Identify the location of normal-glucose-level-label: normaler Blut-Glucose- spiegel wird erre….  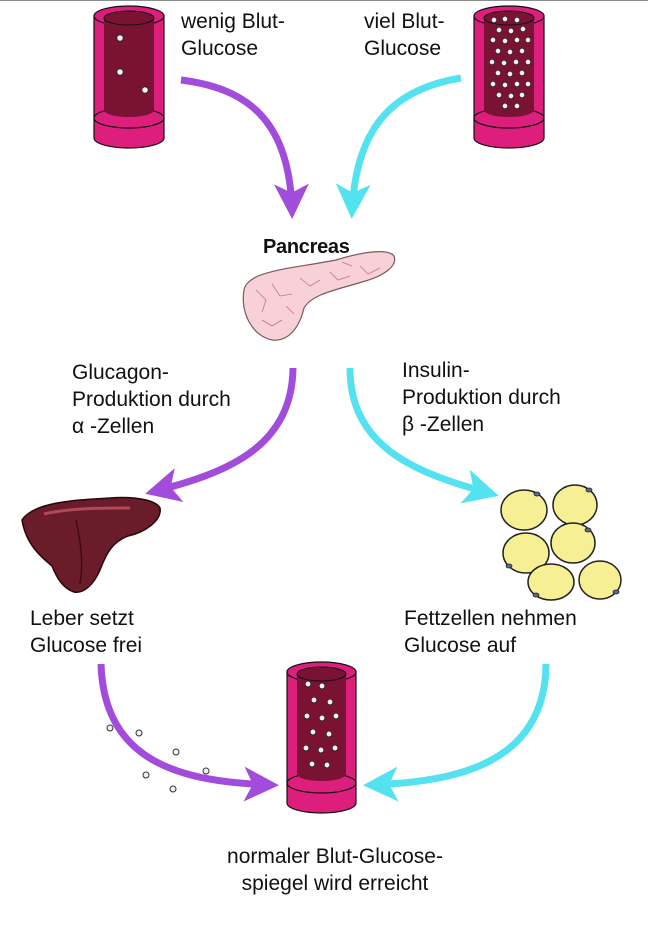
(335, 870).